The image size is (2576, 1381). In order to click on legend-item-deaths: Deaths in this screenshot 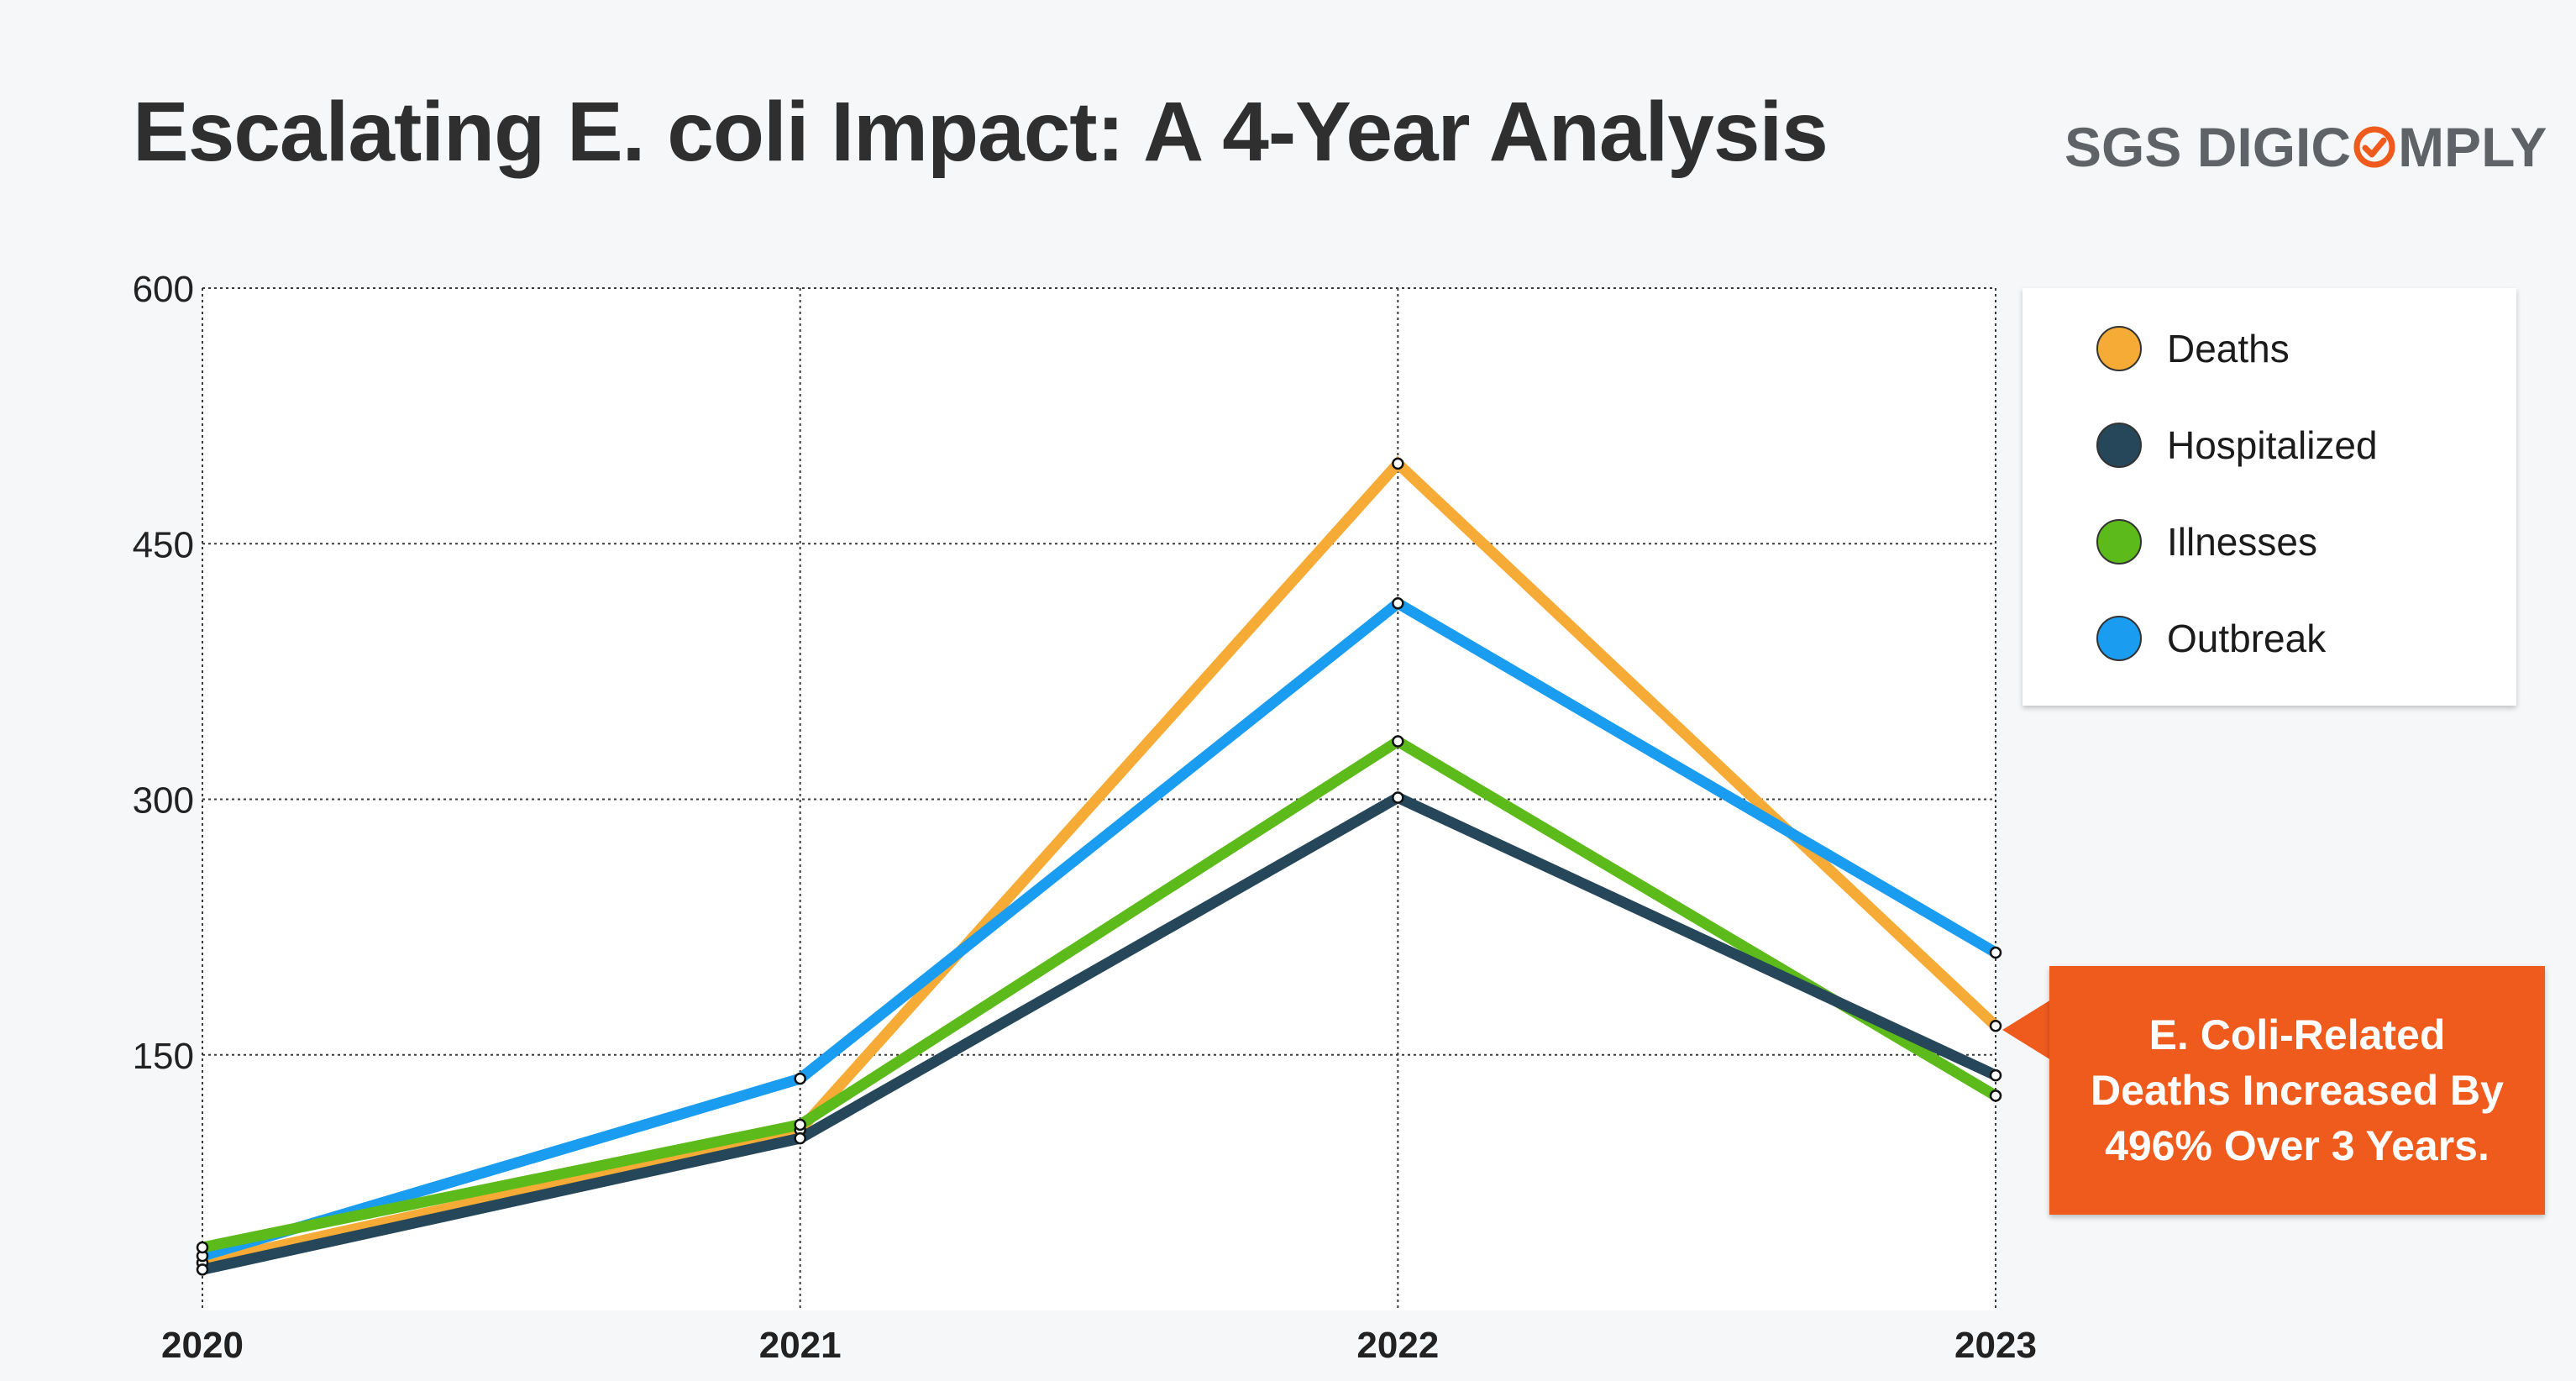, I will do `click(2193, 349)`.